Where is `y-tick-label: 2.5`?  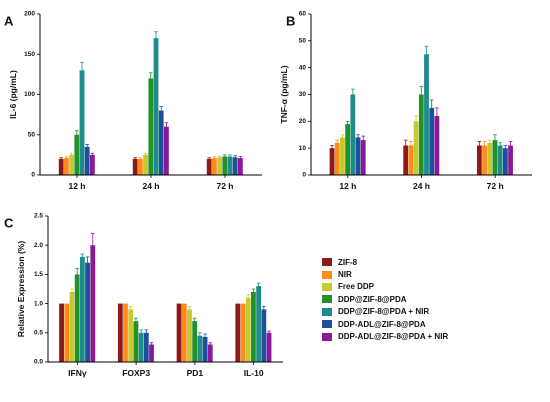
y-tick-label: 2.5 is located at coordinates (38, 216).